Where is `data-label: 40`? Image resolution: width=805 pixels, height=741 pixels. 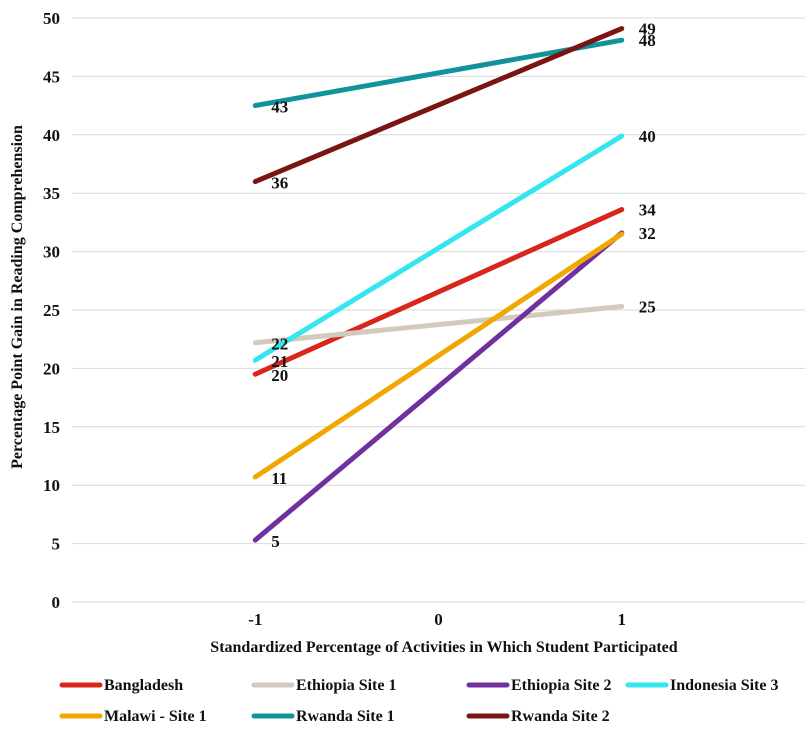
data-label: 40 is located at coordinates (647, 136).